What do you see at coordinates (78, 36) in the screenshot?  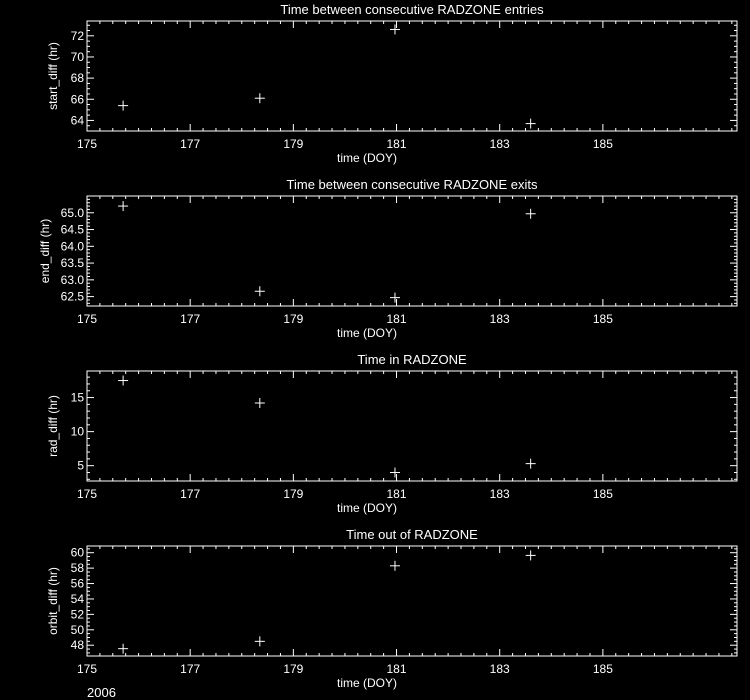 I see `y-tick-label: 72` at bounding box center [78, 36].